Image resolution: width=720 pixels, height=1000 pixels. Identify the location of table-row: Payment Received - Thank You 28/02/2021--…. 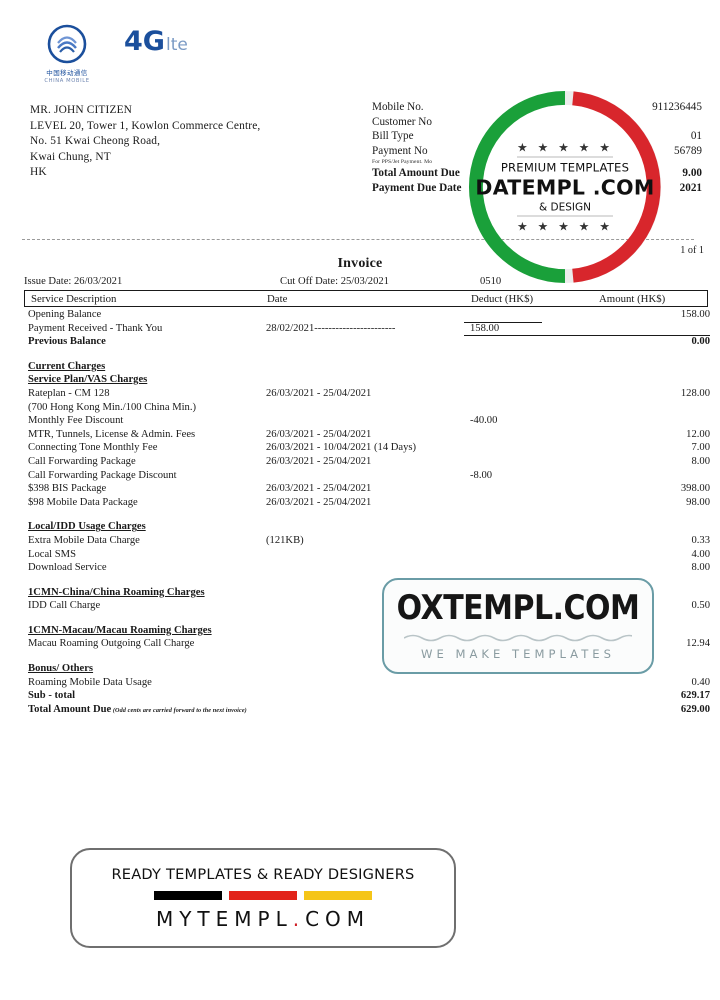
(367, 329).